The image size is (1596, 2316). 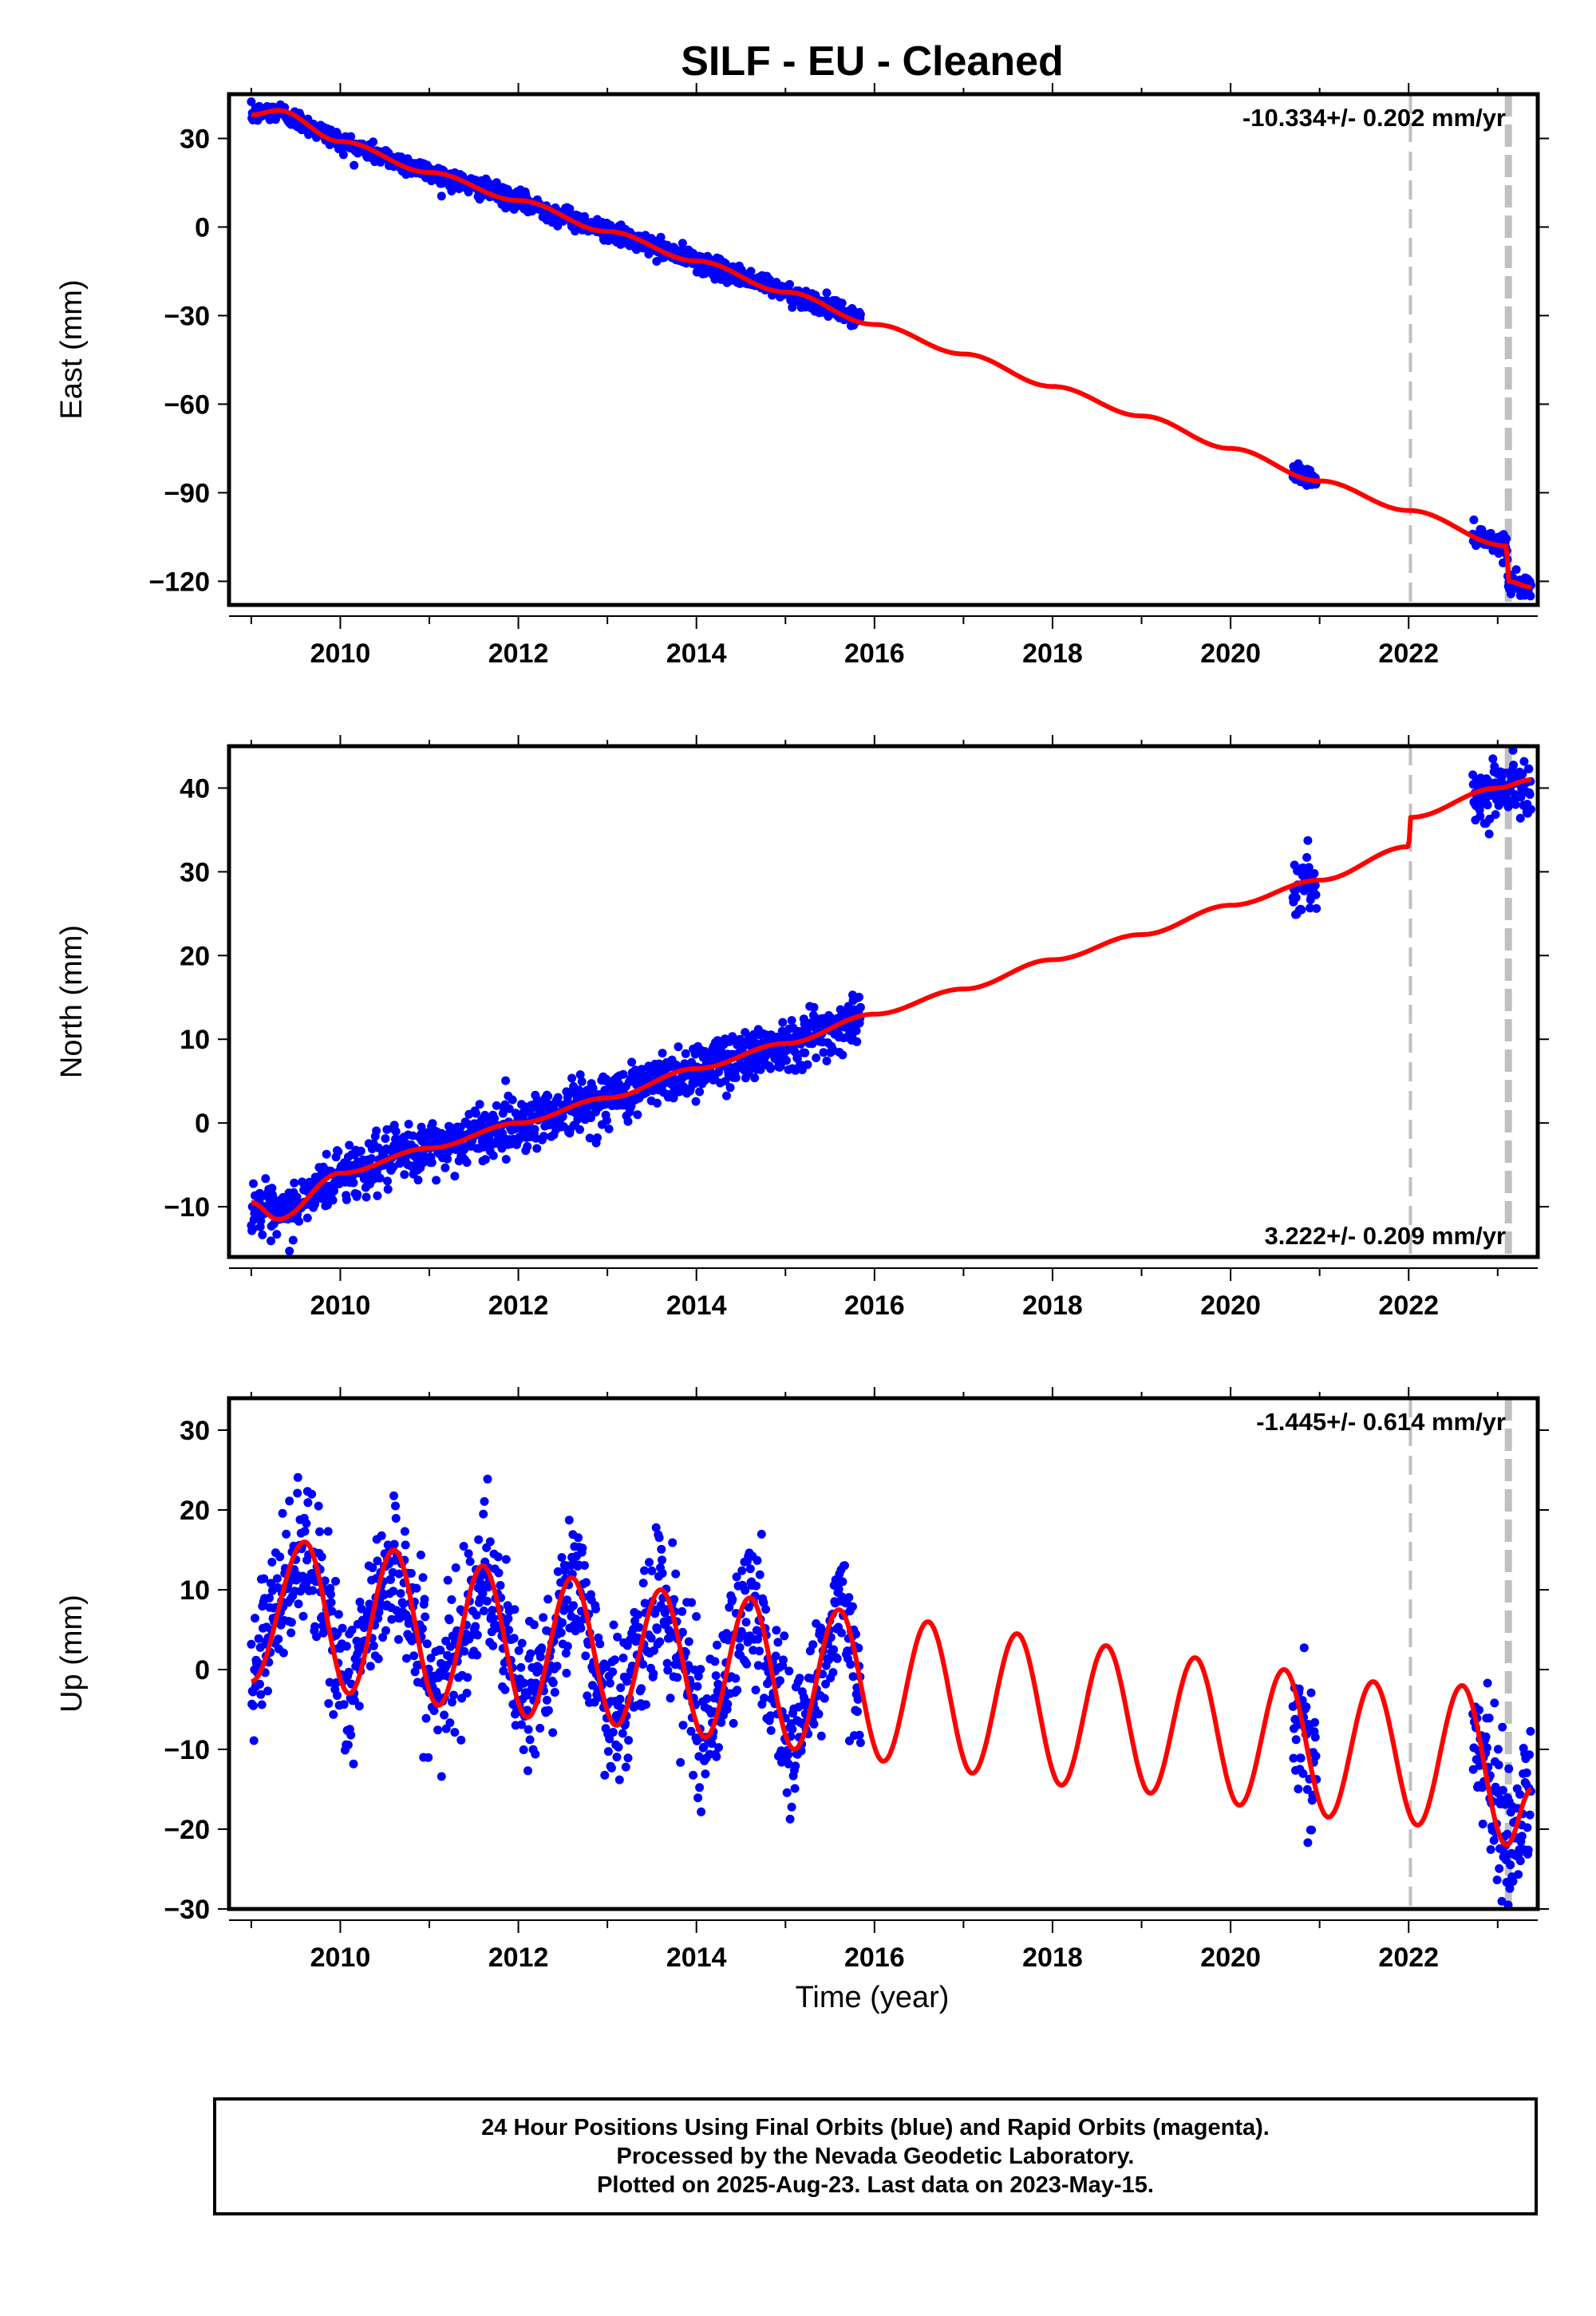 I want to click on x-tick-label: 2014, so click(x=696, y=1958).